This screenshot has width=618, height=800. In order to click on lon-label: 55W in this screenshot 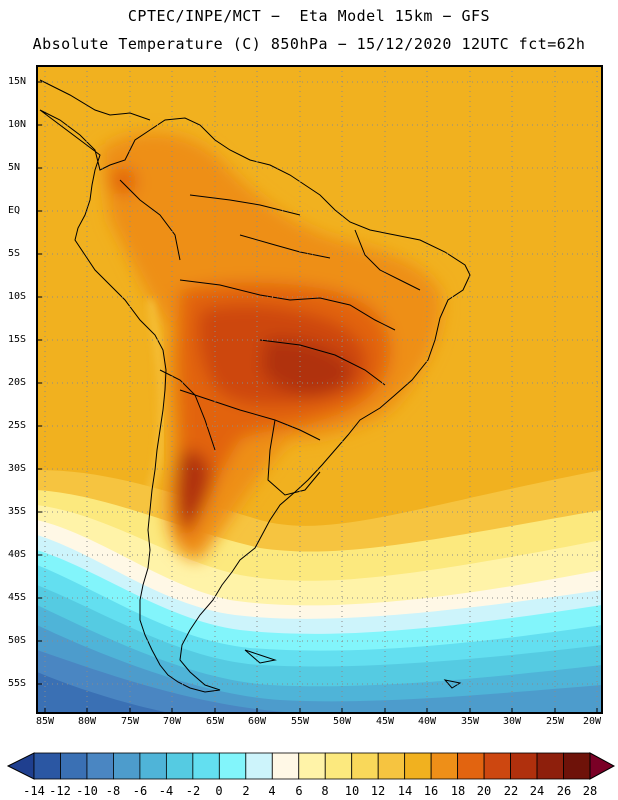, I will do `click(300, 721)`.